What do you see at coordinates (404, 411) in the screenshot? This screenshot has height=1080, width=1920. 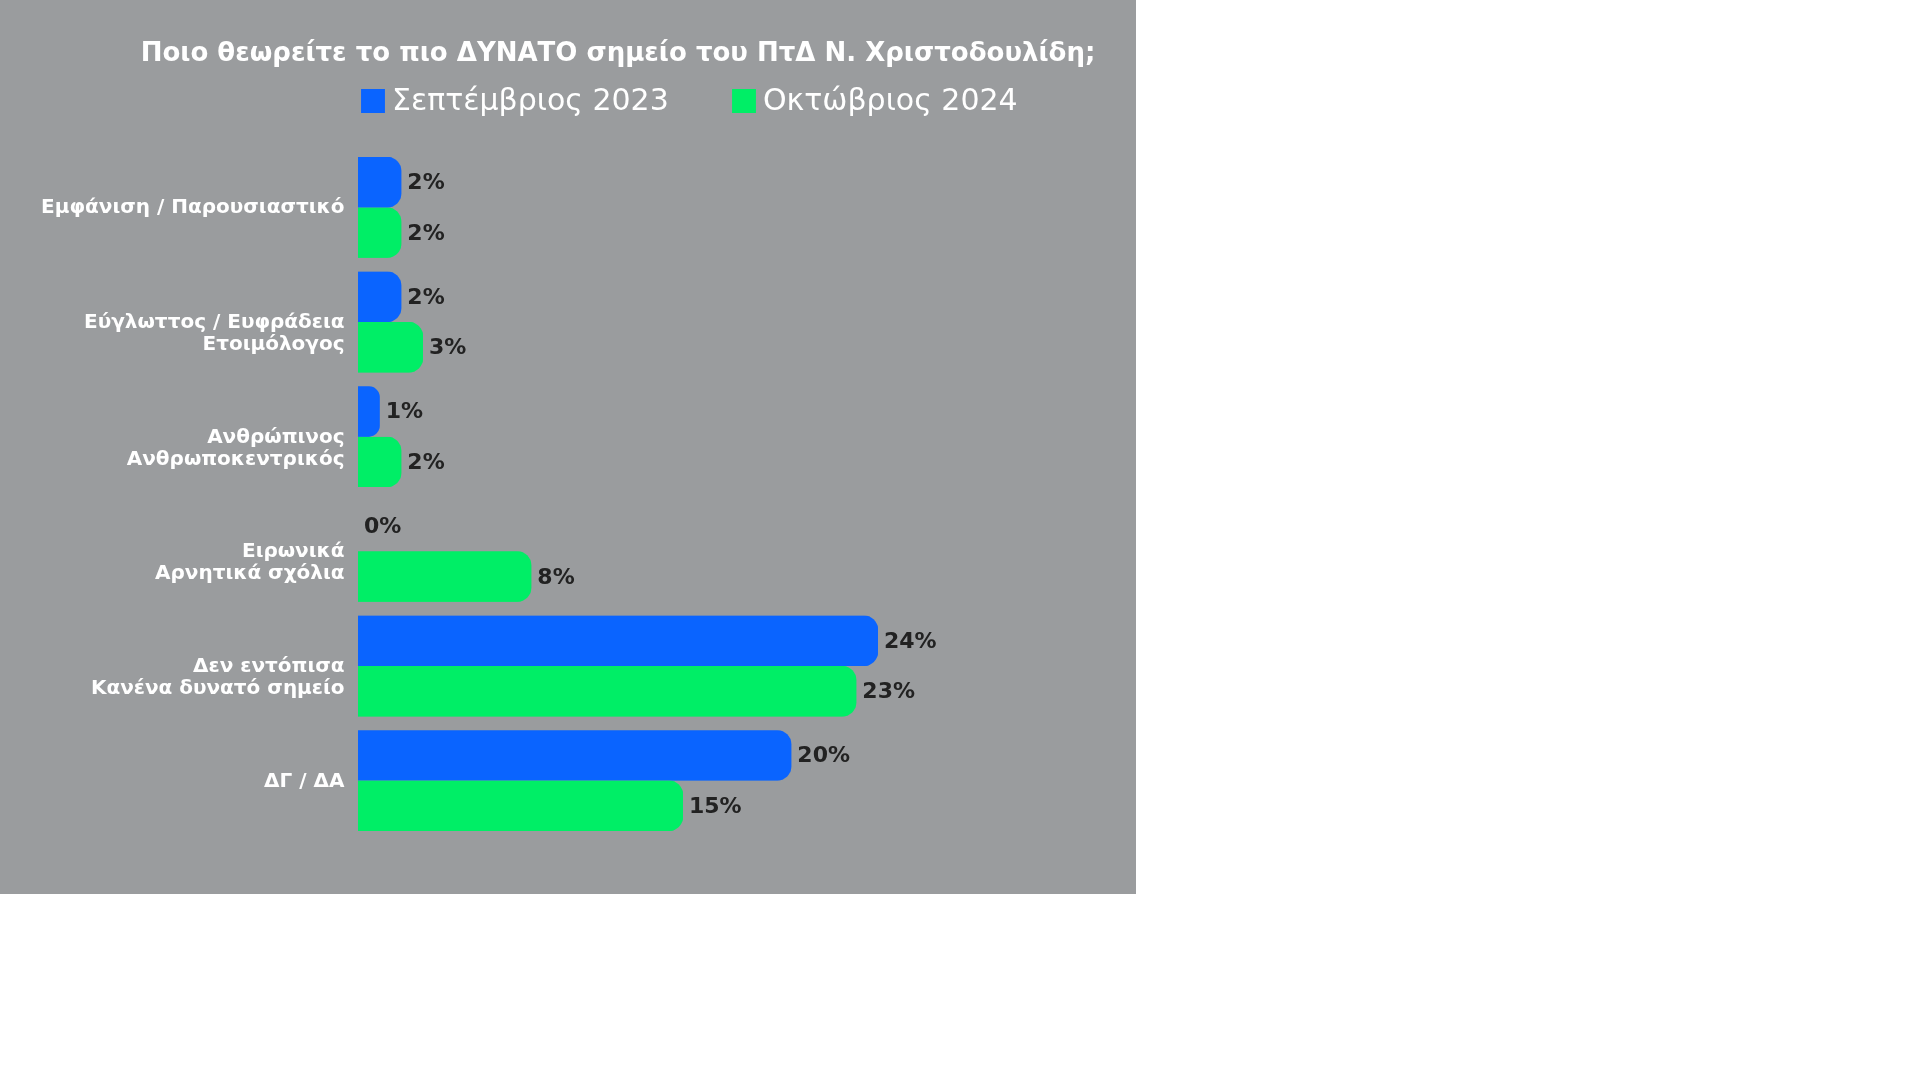 I see `data-label: 1%` at bounding box center [404, 411].